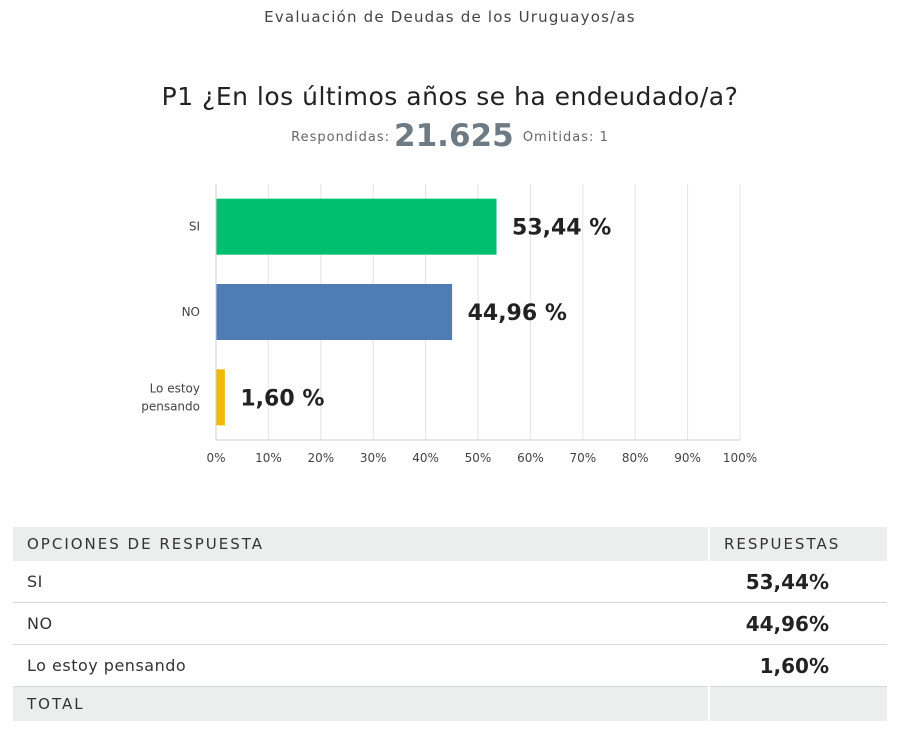  Describe the element at coordinates (268, 458) in the screenshot. I see `x-tick-label: 10%` at that location.